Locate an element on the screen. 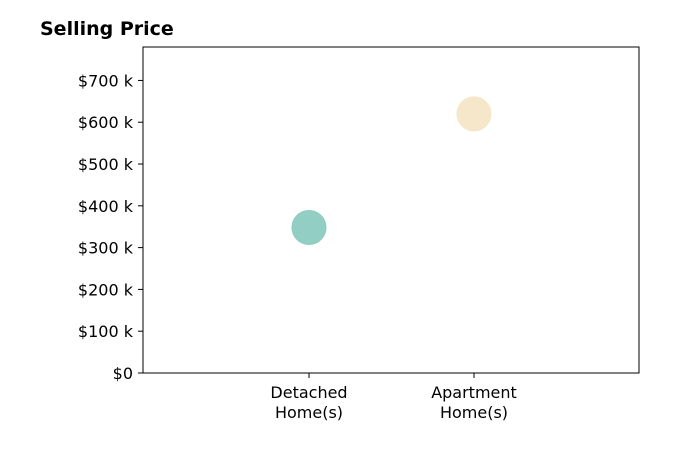  y-tick-label: $600 k is located at coordinates (106, 122).